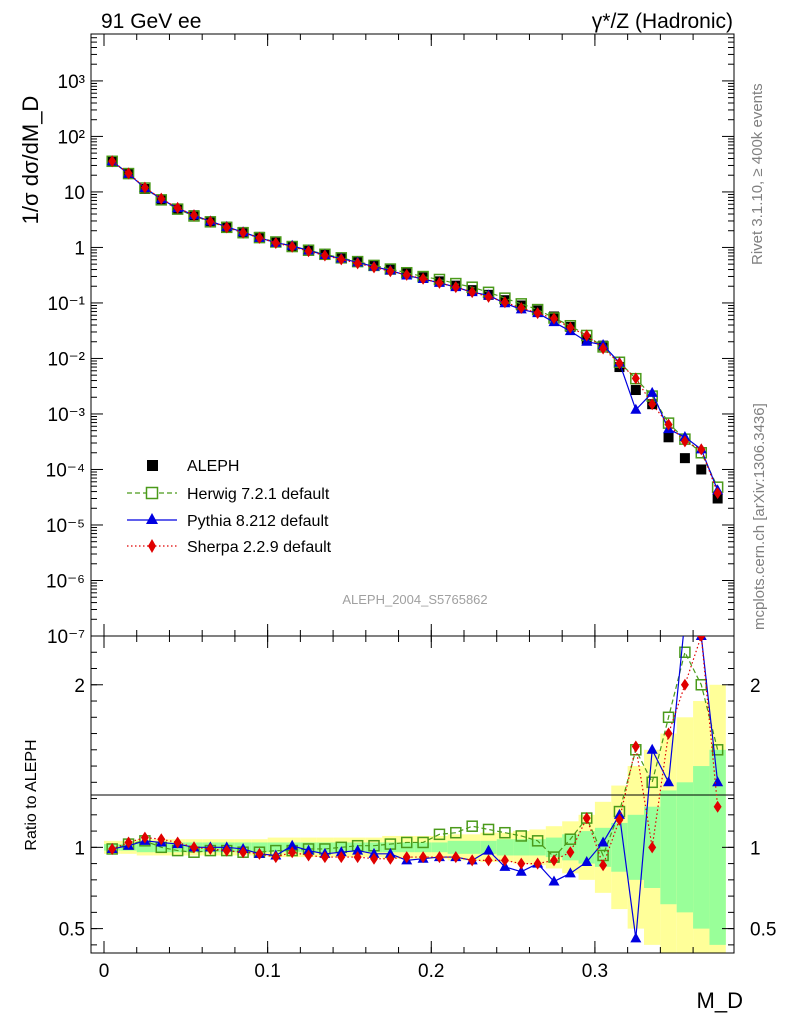  Describe the element at coordinates (67, 415) in the screenshot. I see `y-tick-label: 10⁻³` at that location.